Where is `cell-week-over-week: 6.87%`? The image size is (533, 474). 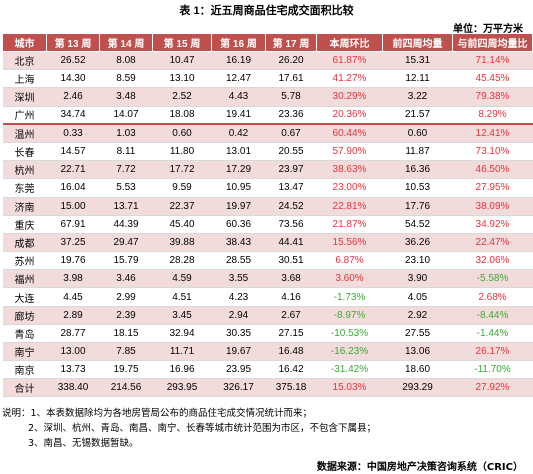 cell-week-over-week: 6.87% is located at coordinates (349, 261).